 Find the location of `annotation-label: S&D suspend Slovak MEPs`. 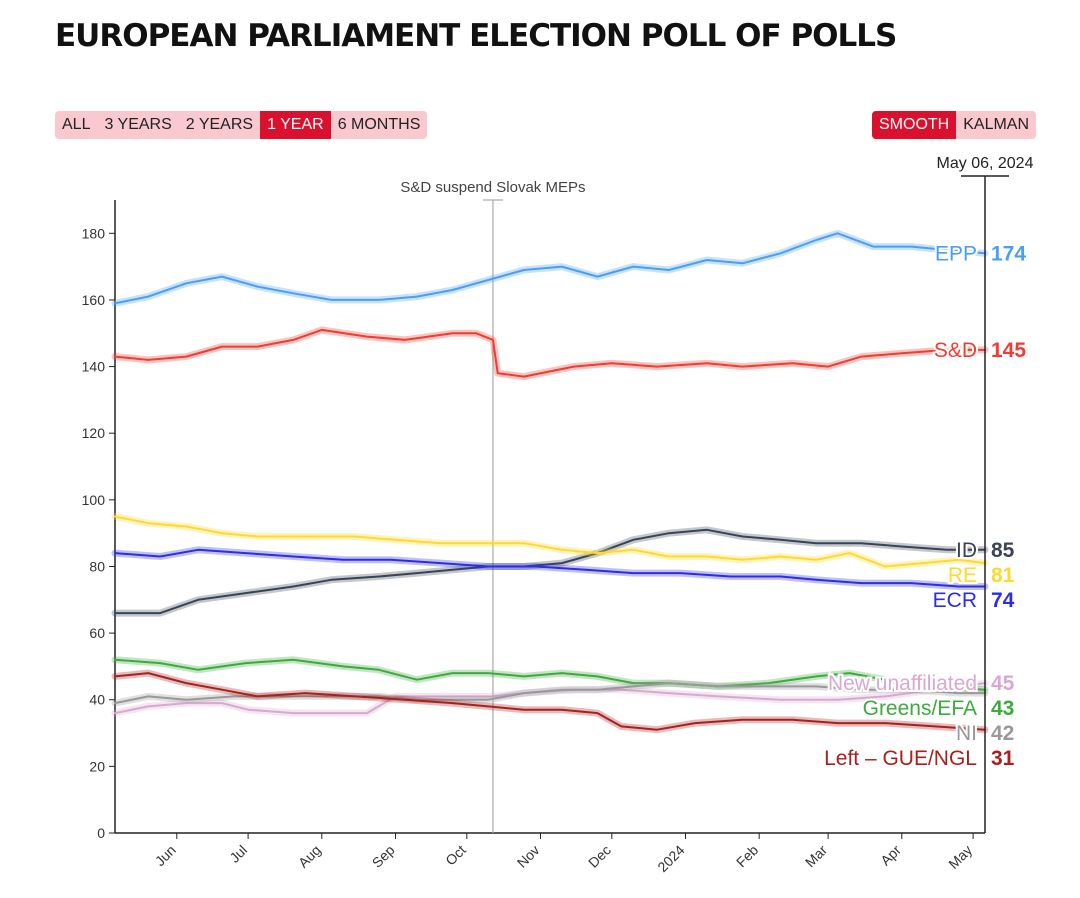

annotation-label: S&D suspend Slovak MEPs is located at coordinates (492, 187).